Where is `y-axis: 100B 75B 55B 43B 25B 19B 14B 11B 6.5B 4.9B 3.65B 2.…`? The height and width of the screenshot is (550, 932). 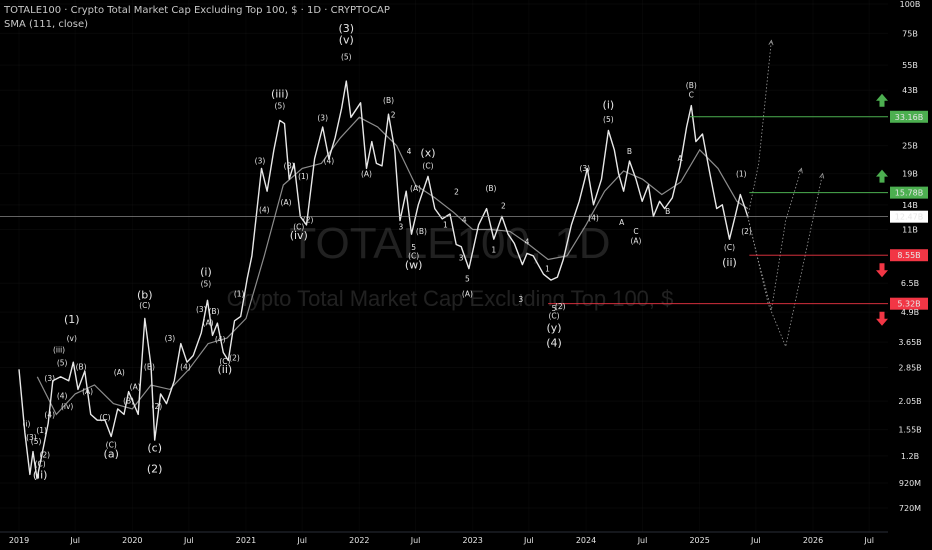 y-axis: 100B 75B 55B 43B 25B 19B 14B 11B 6.5B 4.9B 3.65B 2.… is located at coordinates (909, 256).